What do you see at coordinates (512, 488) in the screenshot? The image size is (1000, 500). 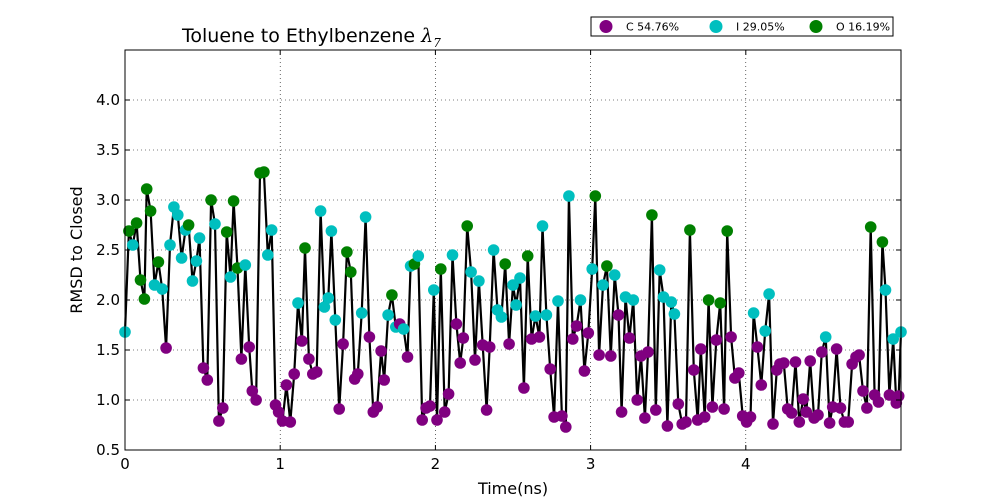 I see `x-axis-label: Time(ns)` at bounding box center [512, 488].